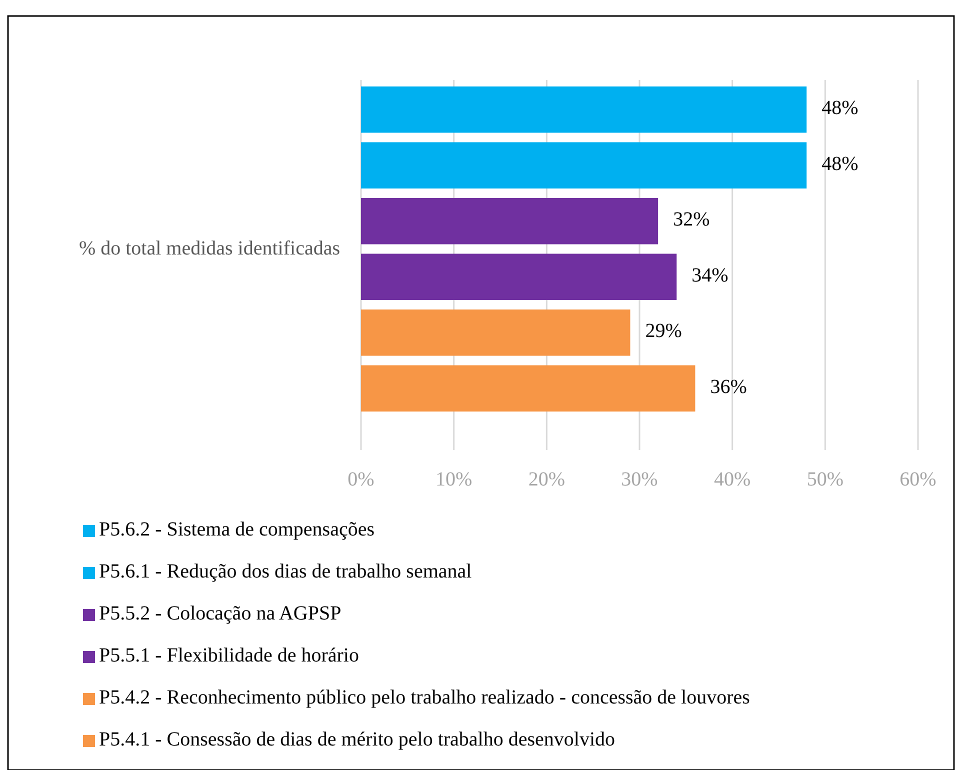  What do you see at coordinates (424, 697) in the screenshot?
I see `legend-label: P5.4.2 - Reconhecimento público pelo trabalho realizado - concessão de louvores` at bounding box center [424, 697].